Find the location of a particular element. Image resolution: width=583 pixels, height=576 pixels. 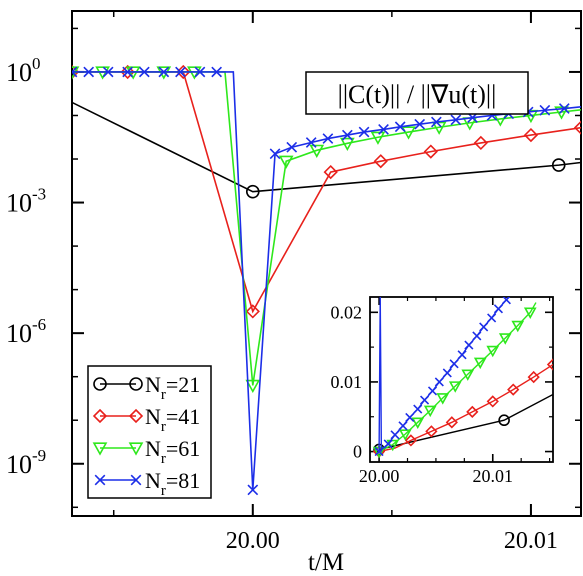

inset-plot: 20.00 20.01 0 0.01 0.02 is located at coordinates (442, 391).